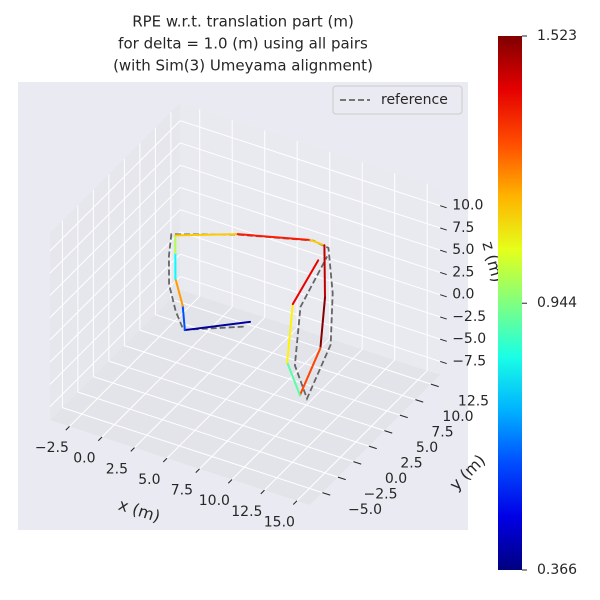  Describe the element at coordinates (411, 463) in the screenshot. I see `y-tick-label: 2.5` at that location.